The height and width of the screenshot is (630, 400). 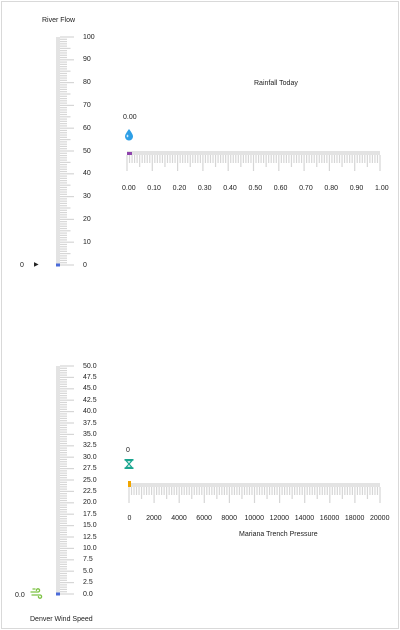 I want to click on wind-speed-tick-label: 5.0, so click(x=88, y=571).